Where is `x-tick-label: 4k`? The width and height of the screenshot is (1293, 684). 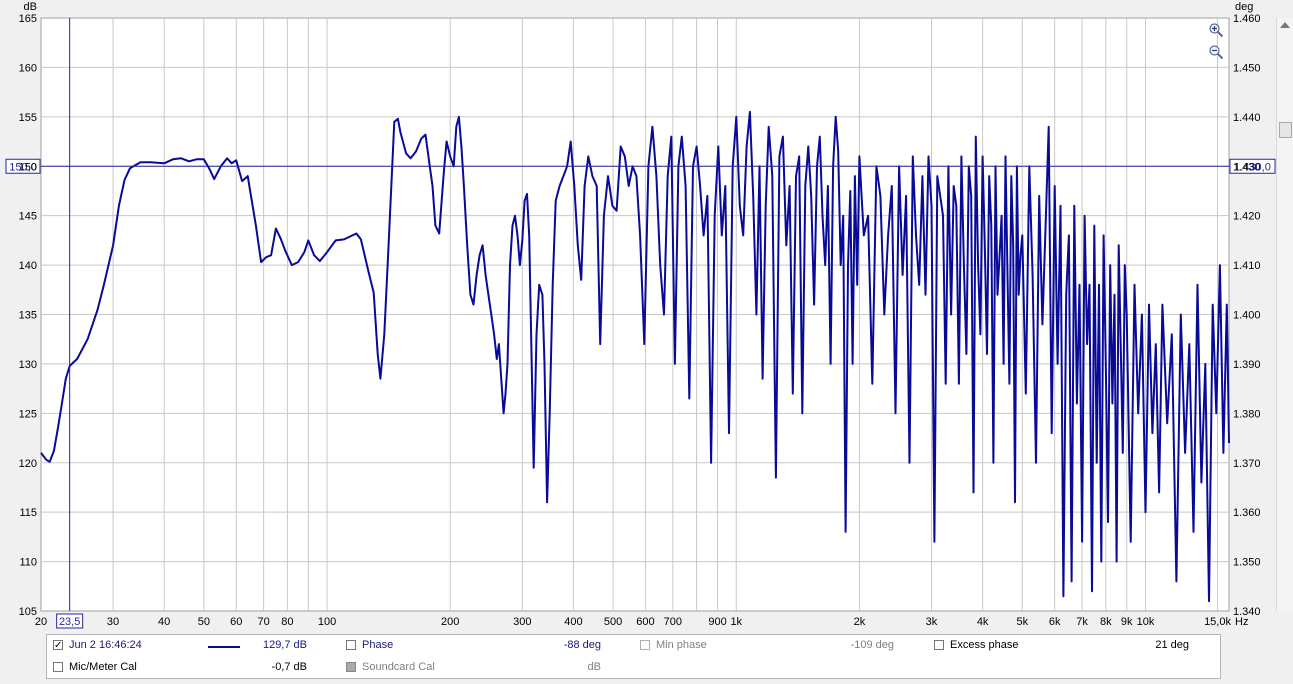 x-tick-label: 4k is located at coordinates (983, 622).